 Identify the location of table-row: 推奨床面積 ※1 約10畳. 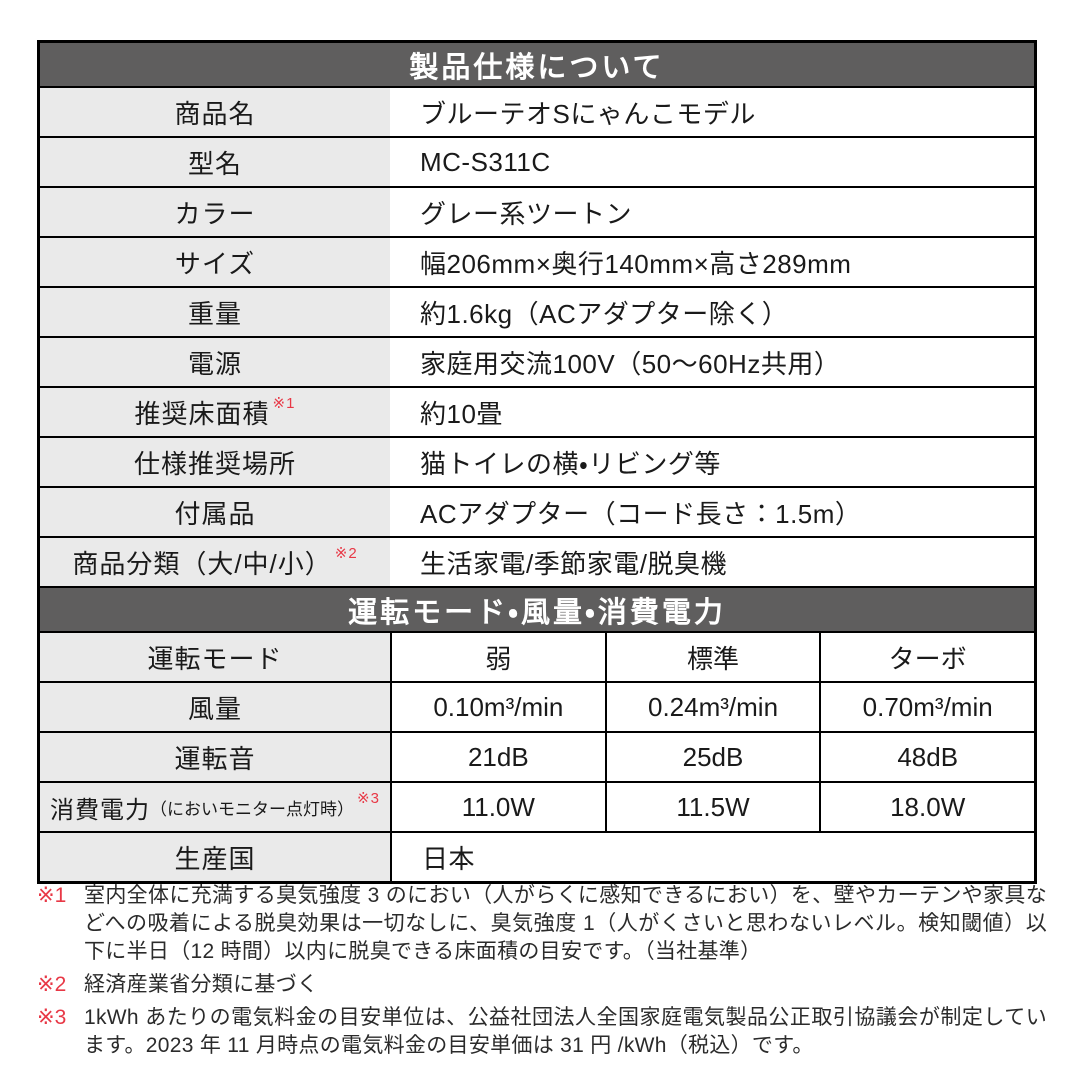
(537, 413).